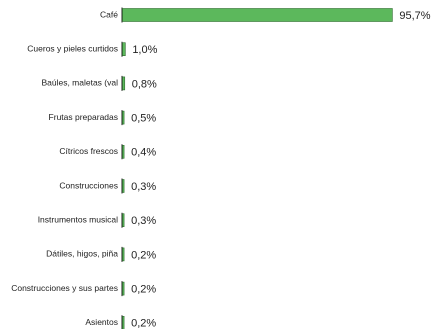  Describe the element at coordinates (79, 83) in the screenshot. I see `category-label-3: Baúles, maletas (val` at that location.